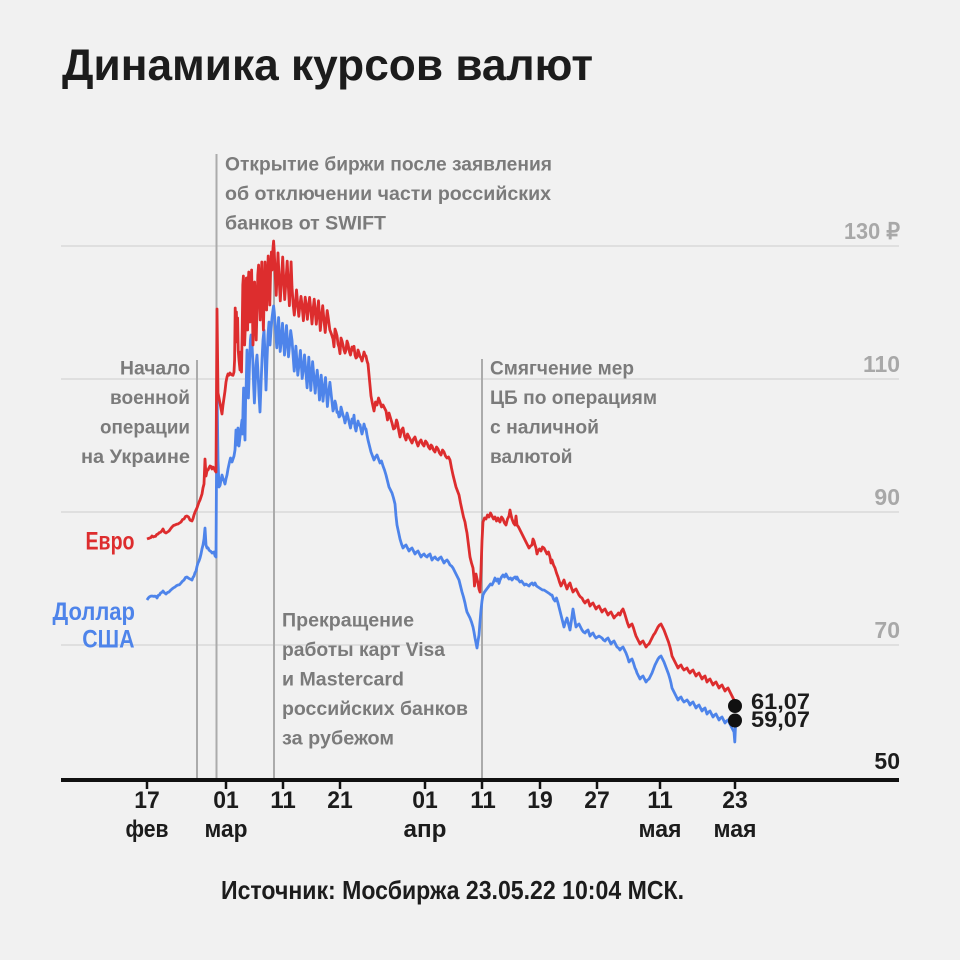 This screenshot has width=960, height=960. What do you see at coordinates (887, 761) in the screenshot?
I see `svg-text: 50` at bounding box center [887, 761].